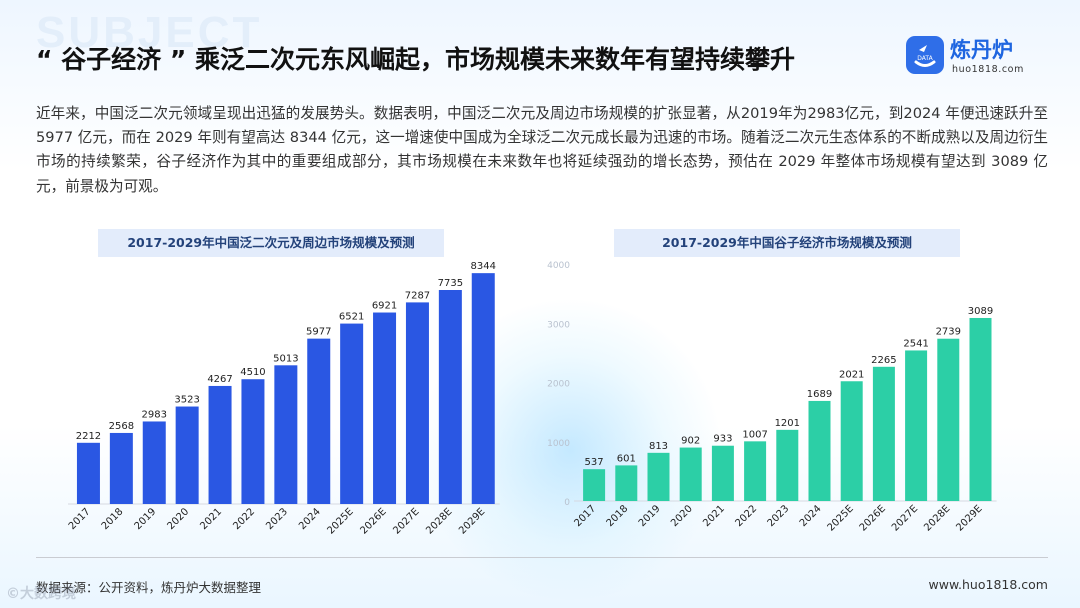 Image resolution: width=1080 pixels, height=608 pixels. Describe the element at coordinates (318, 332) in the screenshot. I see `chart1-data-label: 5977` at that location.